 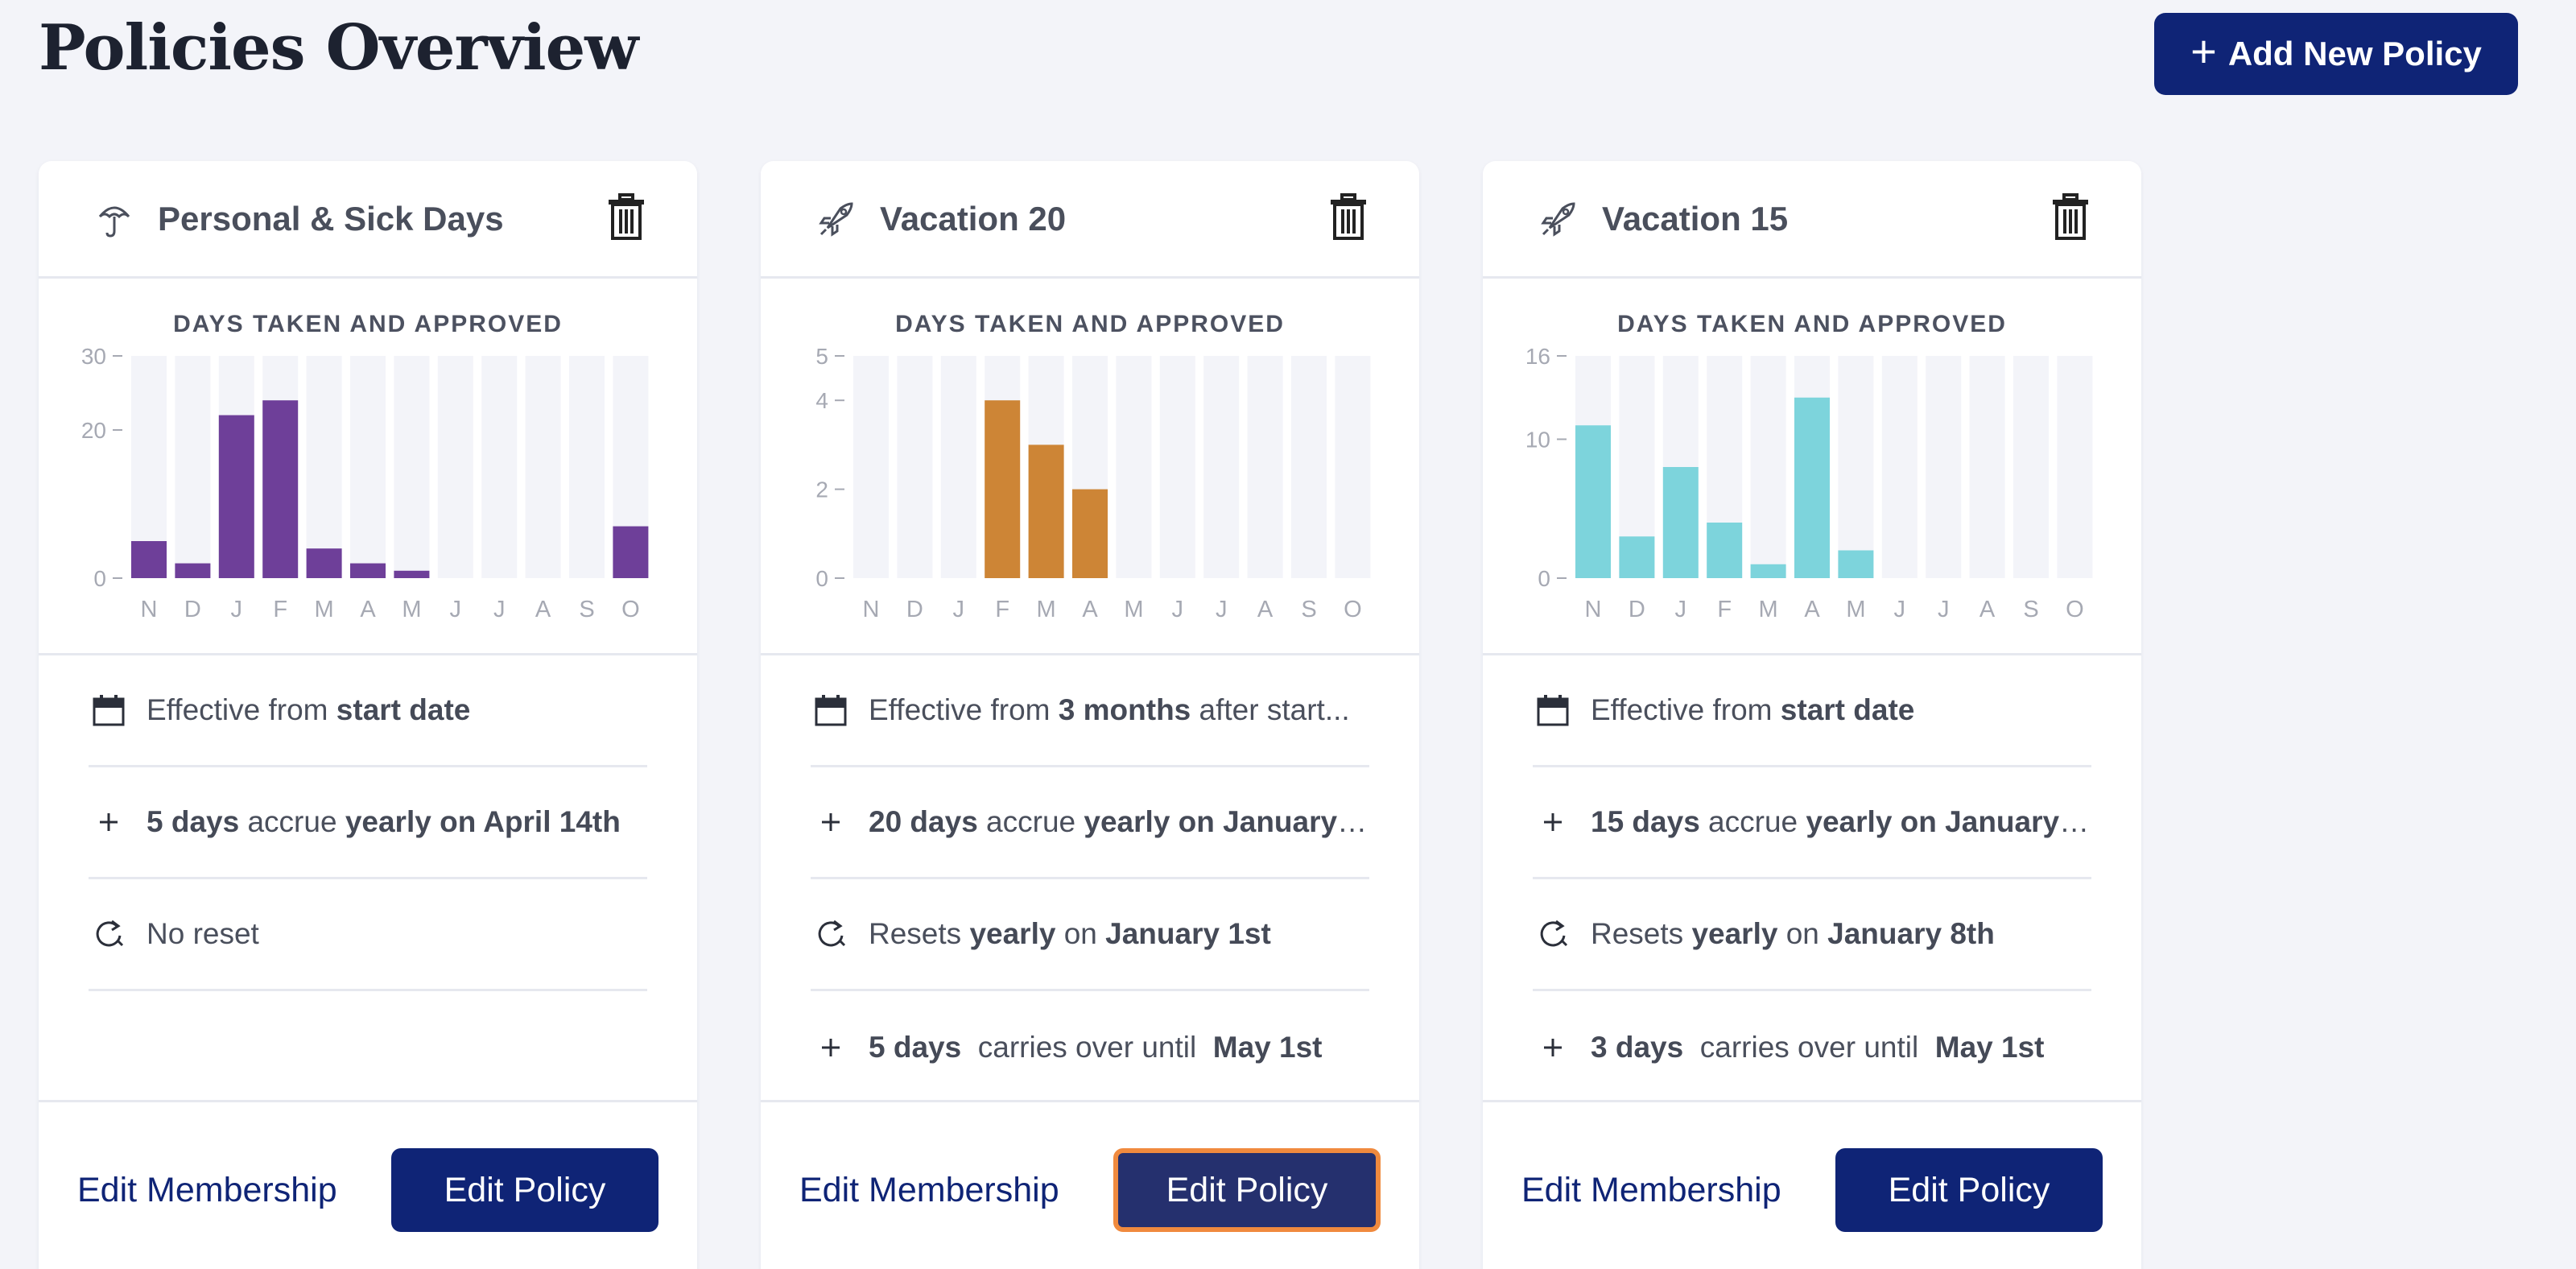 I want to click on rocket-icon, so click(x=1558, y=219).